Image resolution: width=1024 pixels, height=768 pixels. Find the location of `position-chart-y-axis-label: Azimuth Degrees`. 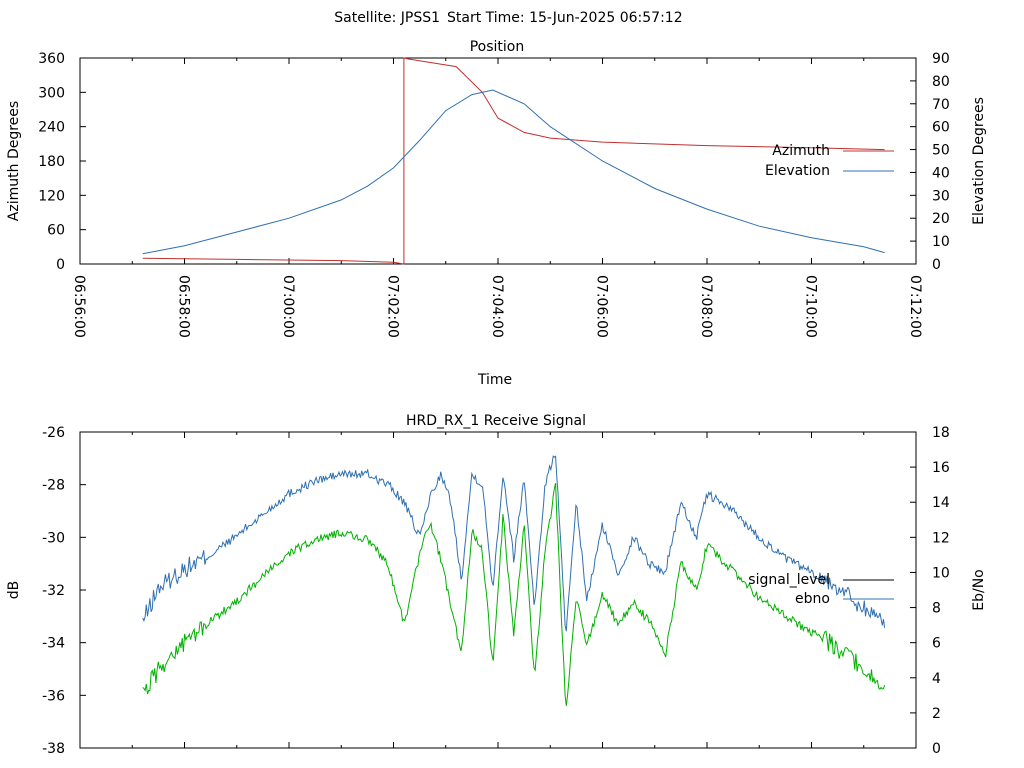

position-chart-y-axis-label: Azimuth Degrees is located at coordinates (14, 161).